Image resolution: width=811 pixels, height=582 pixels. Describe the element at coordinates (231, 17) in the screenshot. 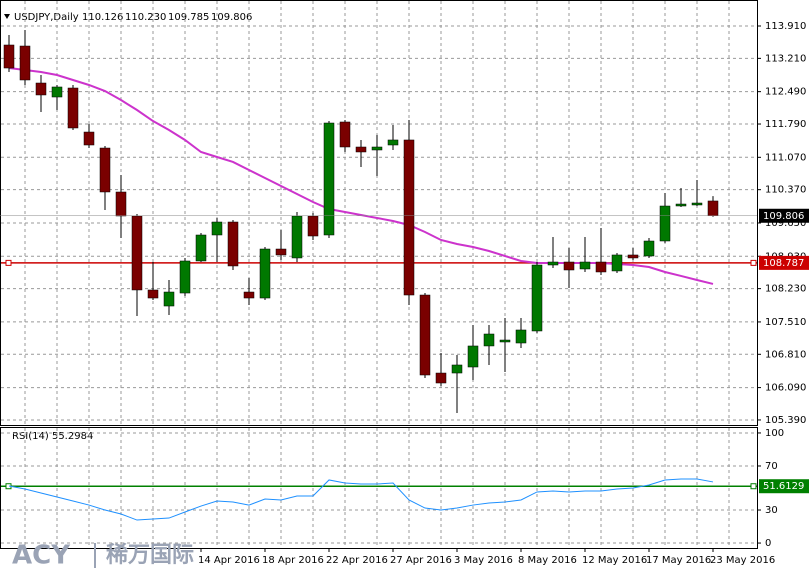

I see `title-value: 109.806` at that location.